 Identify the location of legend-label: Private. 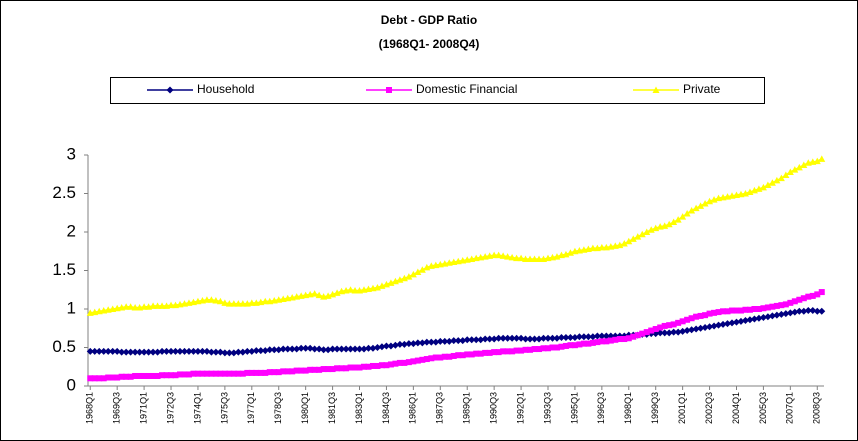
(702, 89).